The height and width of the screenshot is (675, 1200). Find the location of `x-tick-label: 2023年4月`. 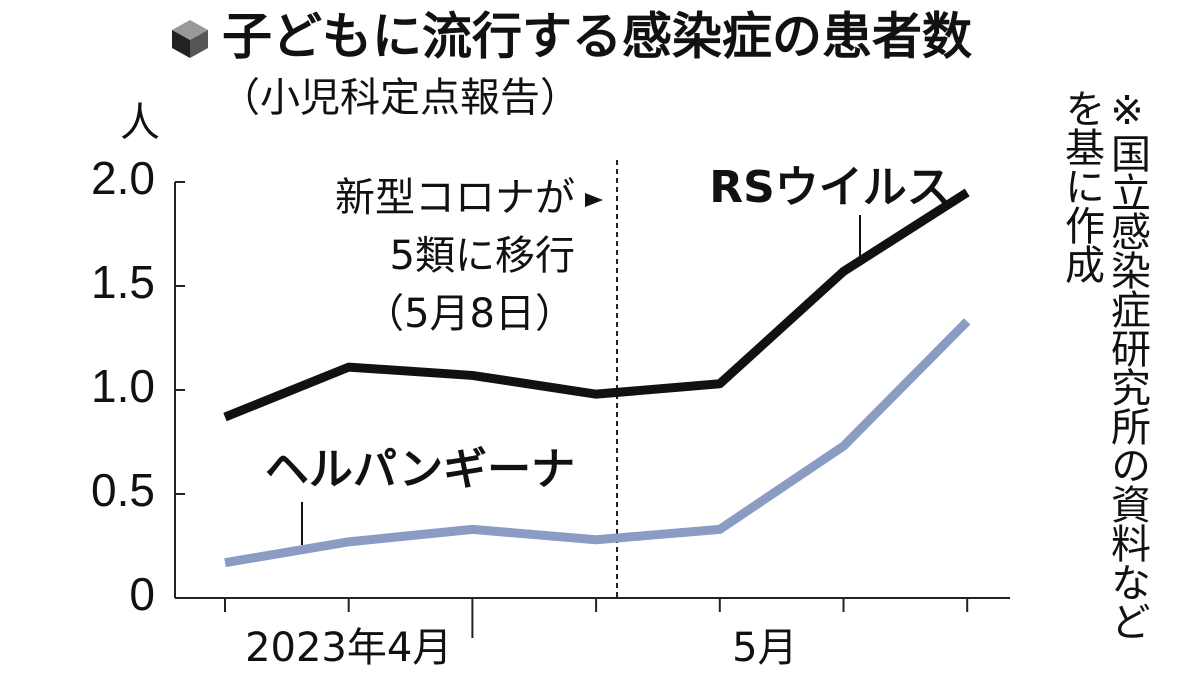

x-tick-label: 2023年4月 is located at coordinates (348, 648).